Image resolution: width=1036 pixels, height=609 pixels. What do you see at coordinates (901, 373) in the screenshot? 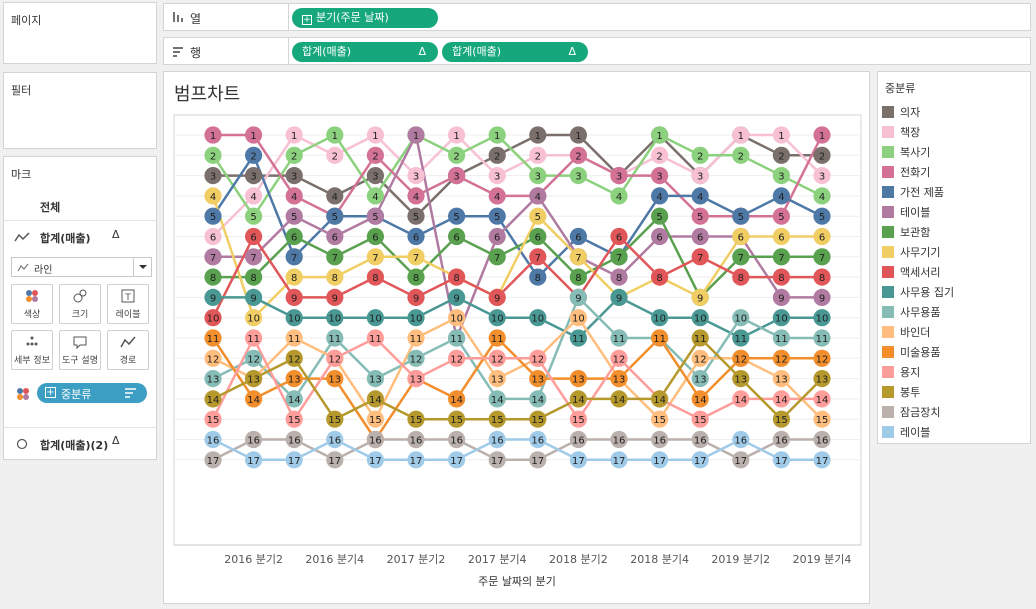
I see `legend-item: 용지` at bounding box center [901, 373].